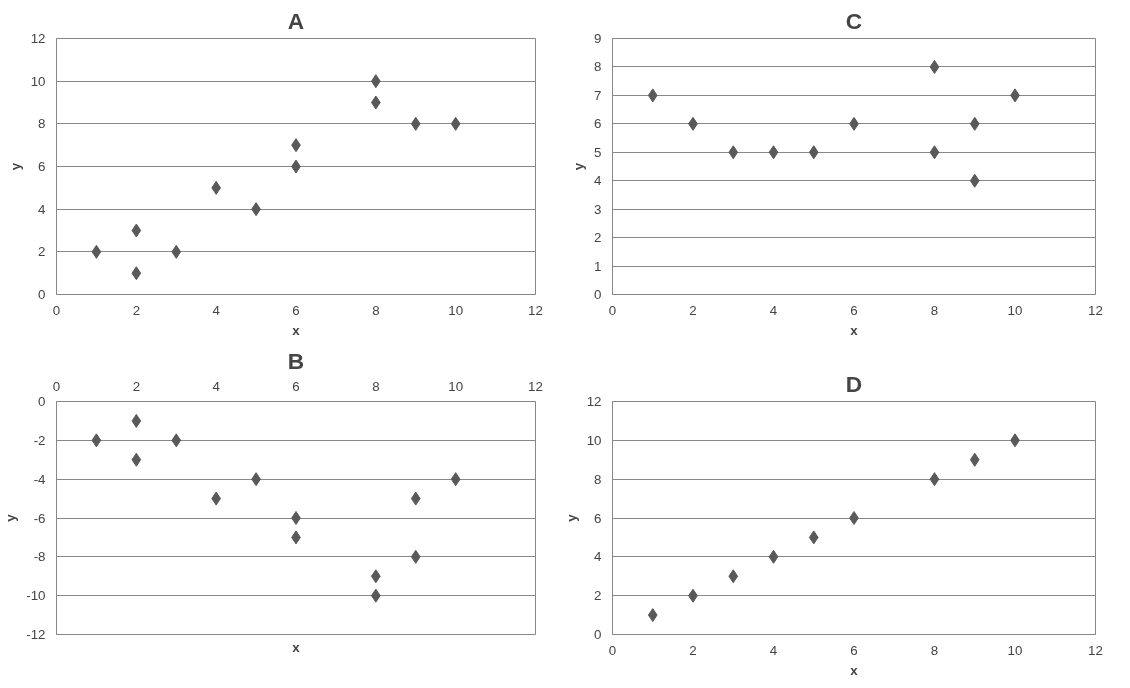  I want to click on y-tick-label: 9, so click(598, 38).